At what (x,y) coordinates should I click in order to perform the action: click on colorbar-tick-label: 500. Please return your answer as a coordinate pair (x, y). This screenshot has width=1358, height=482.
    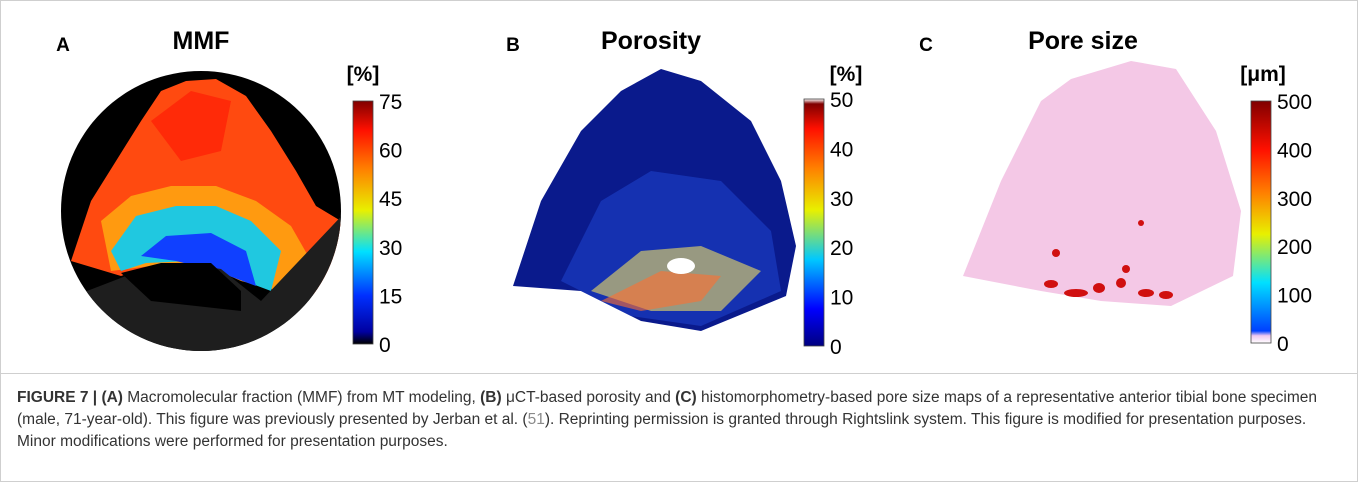
    Looking at the image, I should click on (1294, 102).